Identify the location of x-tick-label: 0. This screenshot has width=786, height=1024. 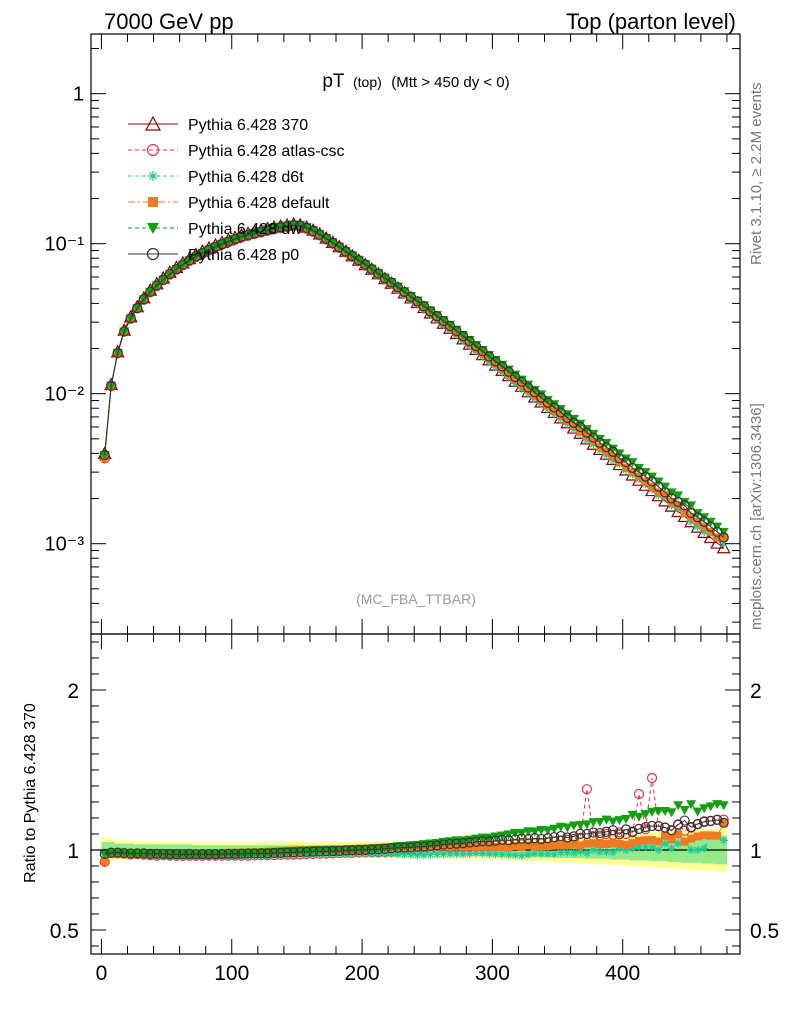
(102, 973).